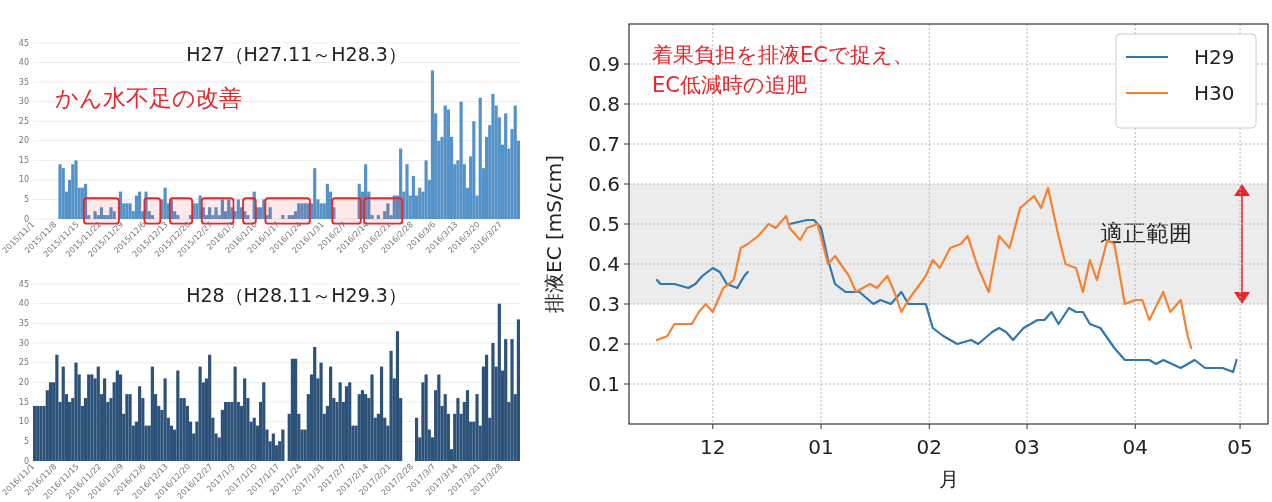 The height and width of the screenshot is (502, 1272). Describe the element at coordinates (296, 295) in the screenshot. I see `chart-title: H28（H28.11～H29.3）` at that location.